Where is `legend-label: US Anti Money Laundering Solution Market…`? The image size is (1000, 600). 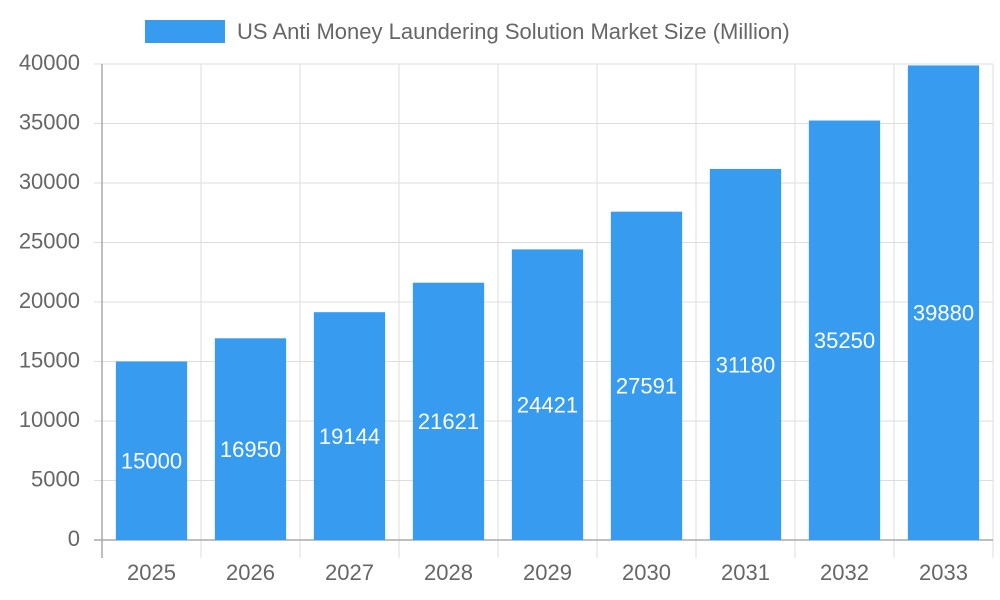 legend-label: US Anti Money Laundering Solution Market… is located at coordinates (513, 31).